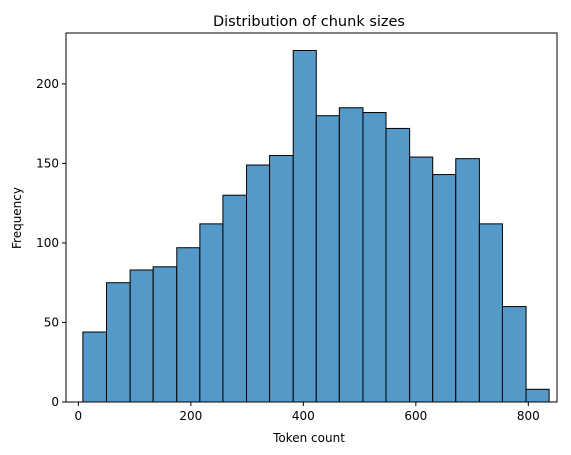 This screenshot has height=455, width=571. I want to click on x-tick-label: 0, so click(79, 416).